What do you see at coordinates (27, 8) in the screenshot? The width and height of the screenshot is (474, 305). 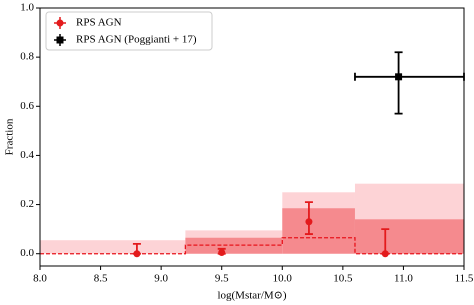 I see `y-tick-label: 1.0` at bounding box center [27, 8].